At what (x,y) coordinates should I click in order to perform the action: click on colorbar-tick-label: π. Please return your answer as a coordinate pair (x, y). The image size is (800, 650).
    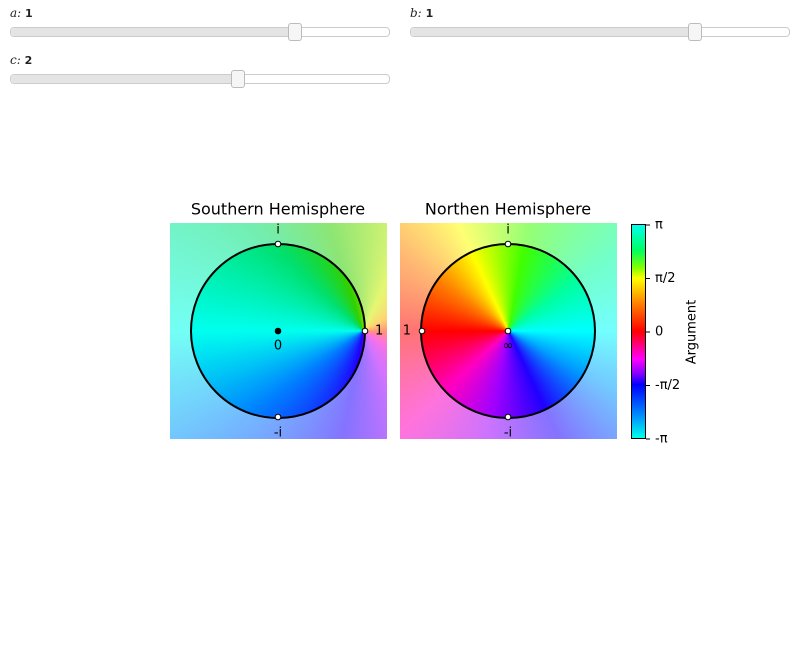
    Looking at the image, I should click on (659, 225).